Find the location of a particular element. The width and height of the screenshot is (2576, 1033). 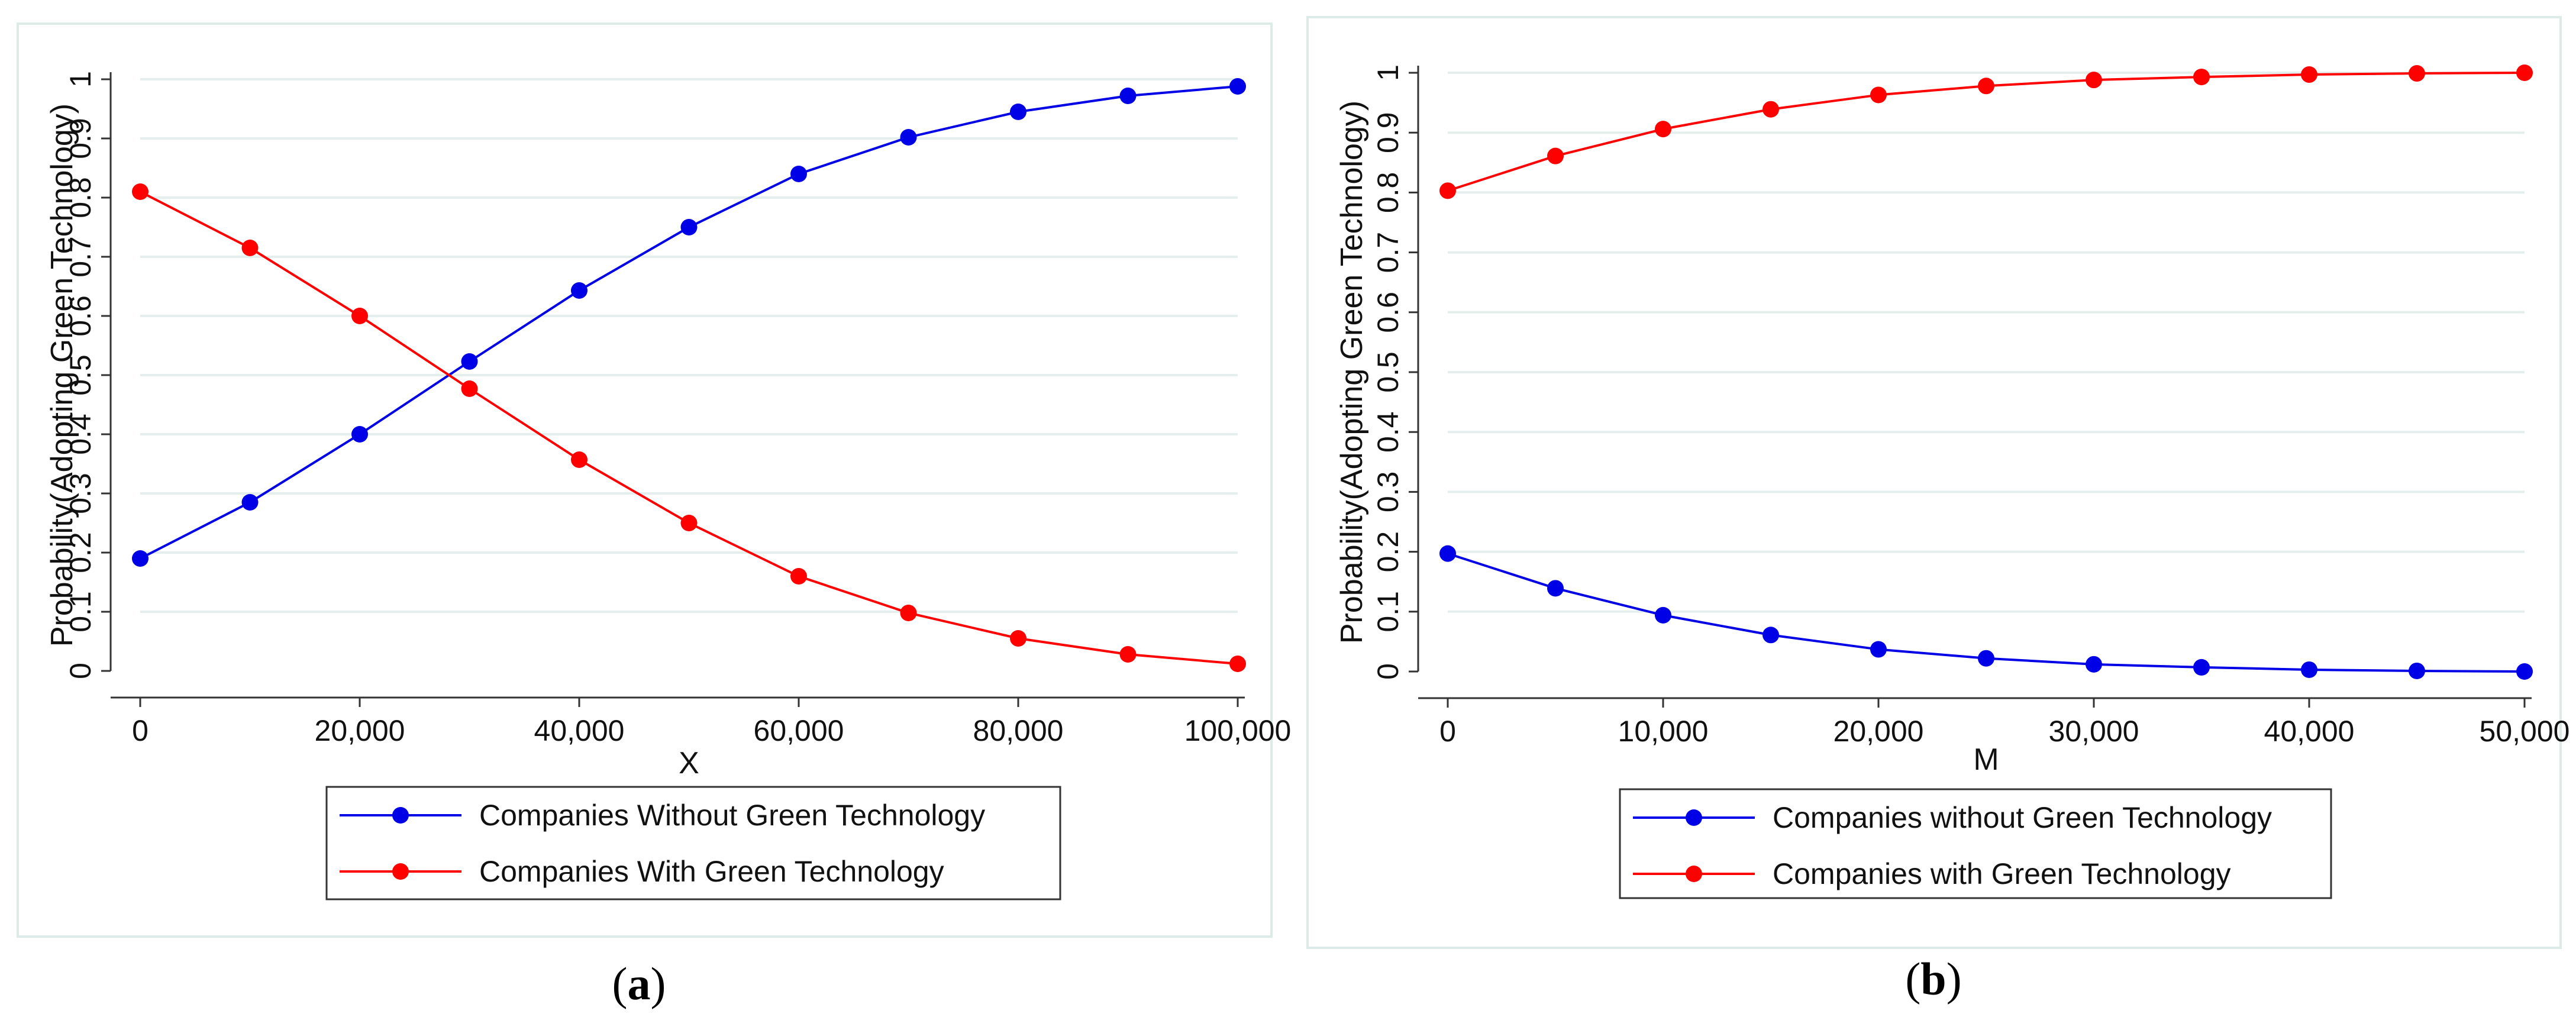

legend-label-0: Companies Without Green Technology is located at coordinates (732, 815).